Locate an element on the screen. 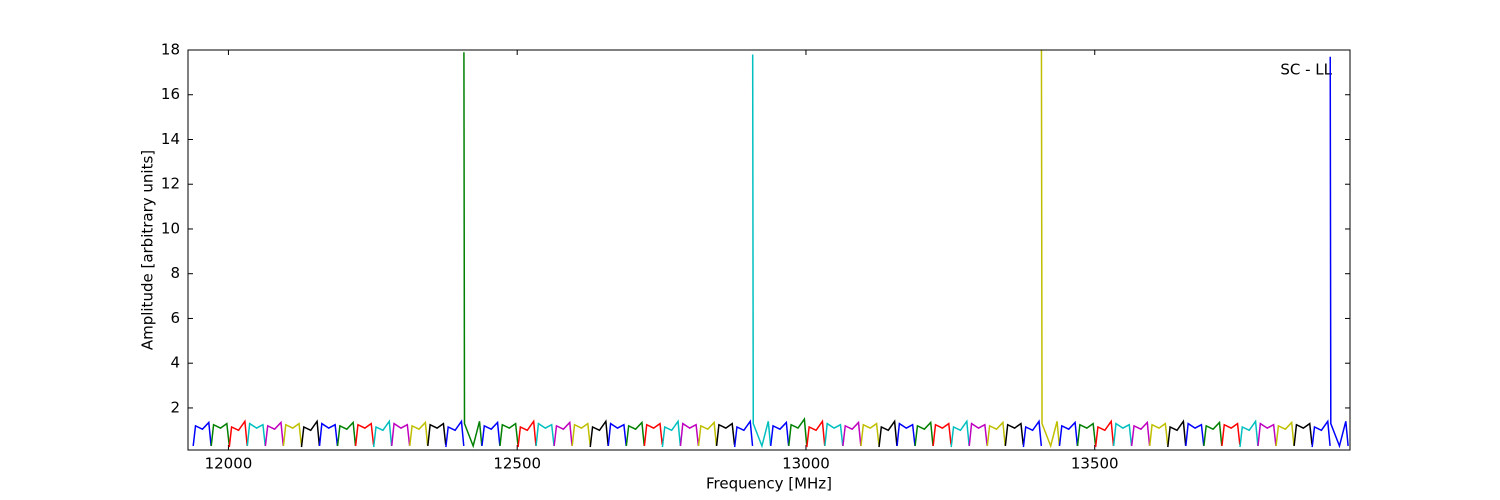 The image size is (1500, 500). x-tick-label: 13500 is located at coordinates (1095, 464).